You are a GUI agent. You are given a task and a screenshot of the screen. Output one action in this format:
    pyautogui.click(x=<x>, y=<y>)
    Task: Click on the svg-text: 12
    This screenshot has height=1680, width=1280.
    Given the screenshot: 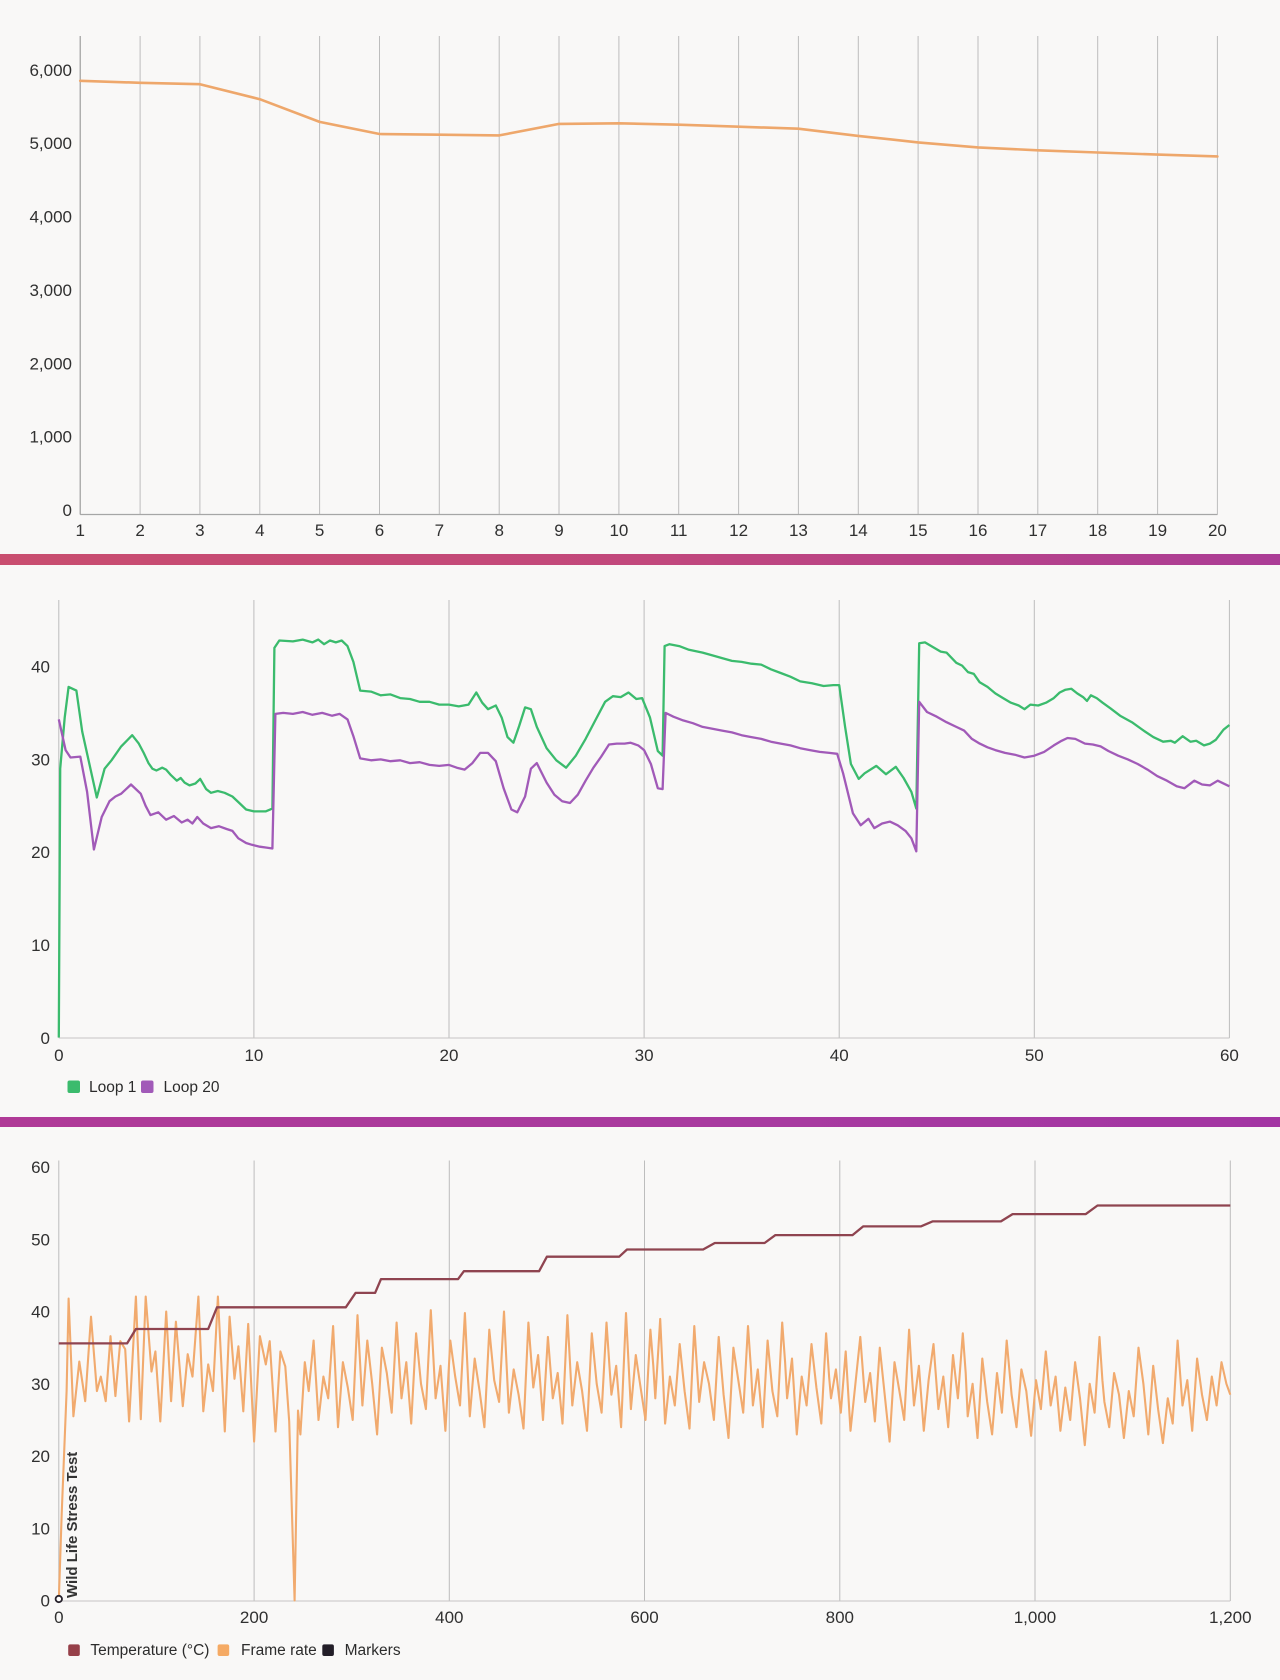 What is the action you would take?
    pyautogui.click(x=738, y=530)
    